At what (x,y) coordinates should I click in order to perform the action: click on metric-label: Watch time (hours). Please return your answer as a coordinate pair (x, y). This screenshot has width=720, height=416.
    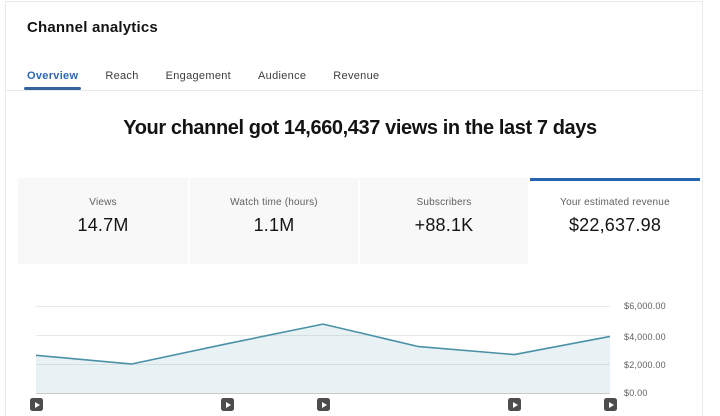
    Looking at the image, I should click on (274, 202).